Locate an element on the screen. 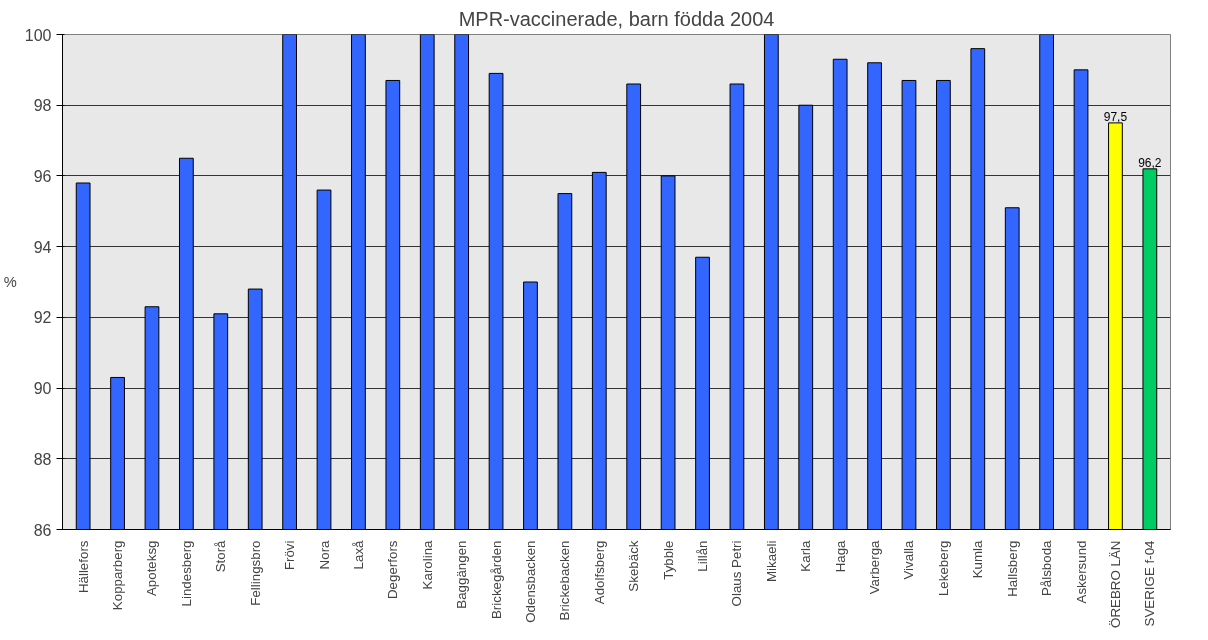 The height and width of the screenshot is (640, 1208). x-tick-label: Fellingsbro is located at coordinates (255, 573).